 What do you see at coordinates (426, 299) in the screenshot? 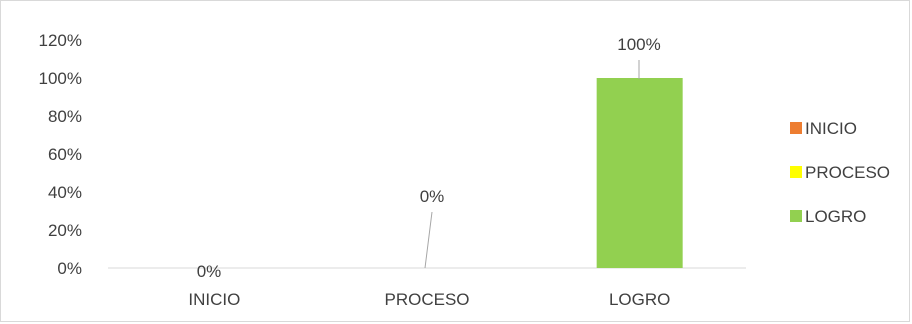
I see `x-category-label: PROCESO` at bounding box center [426, 299].